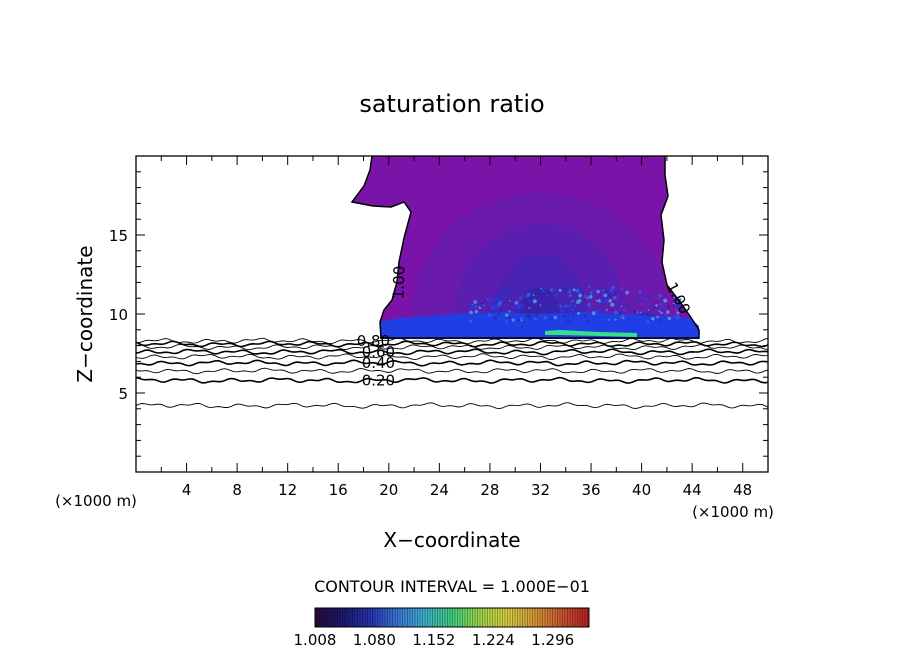  What do you see at coordinates (398, 282) in the screenshot?
I see `contour-label: 1.00` at bounding box center [398, 282].